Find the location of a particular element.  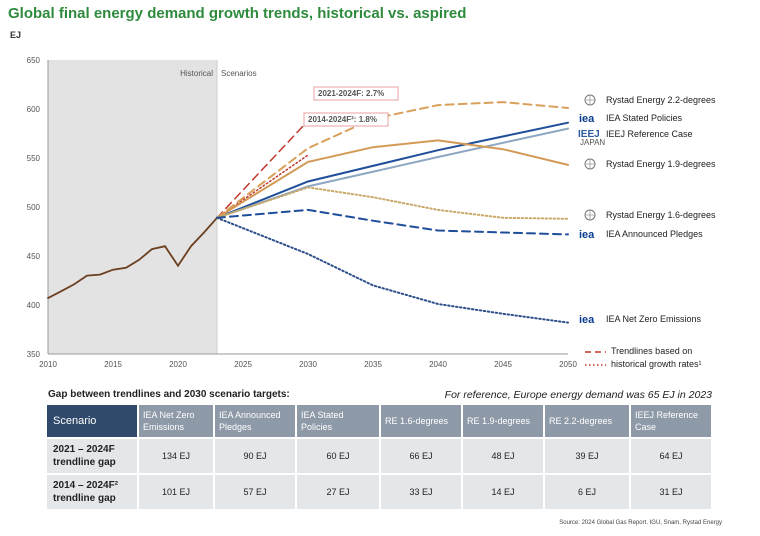

x-tick-label: 2020 is located at coordinates (178, 364).